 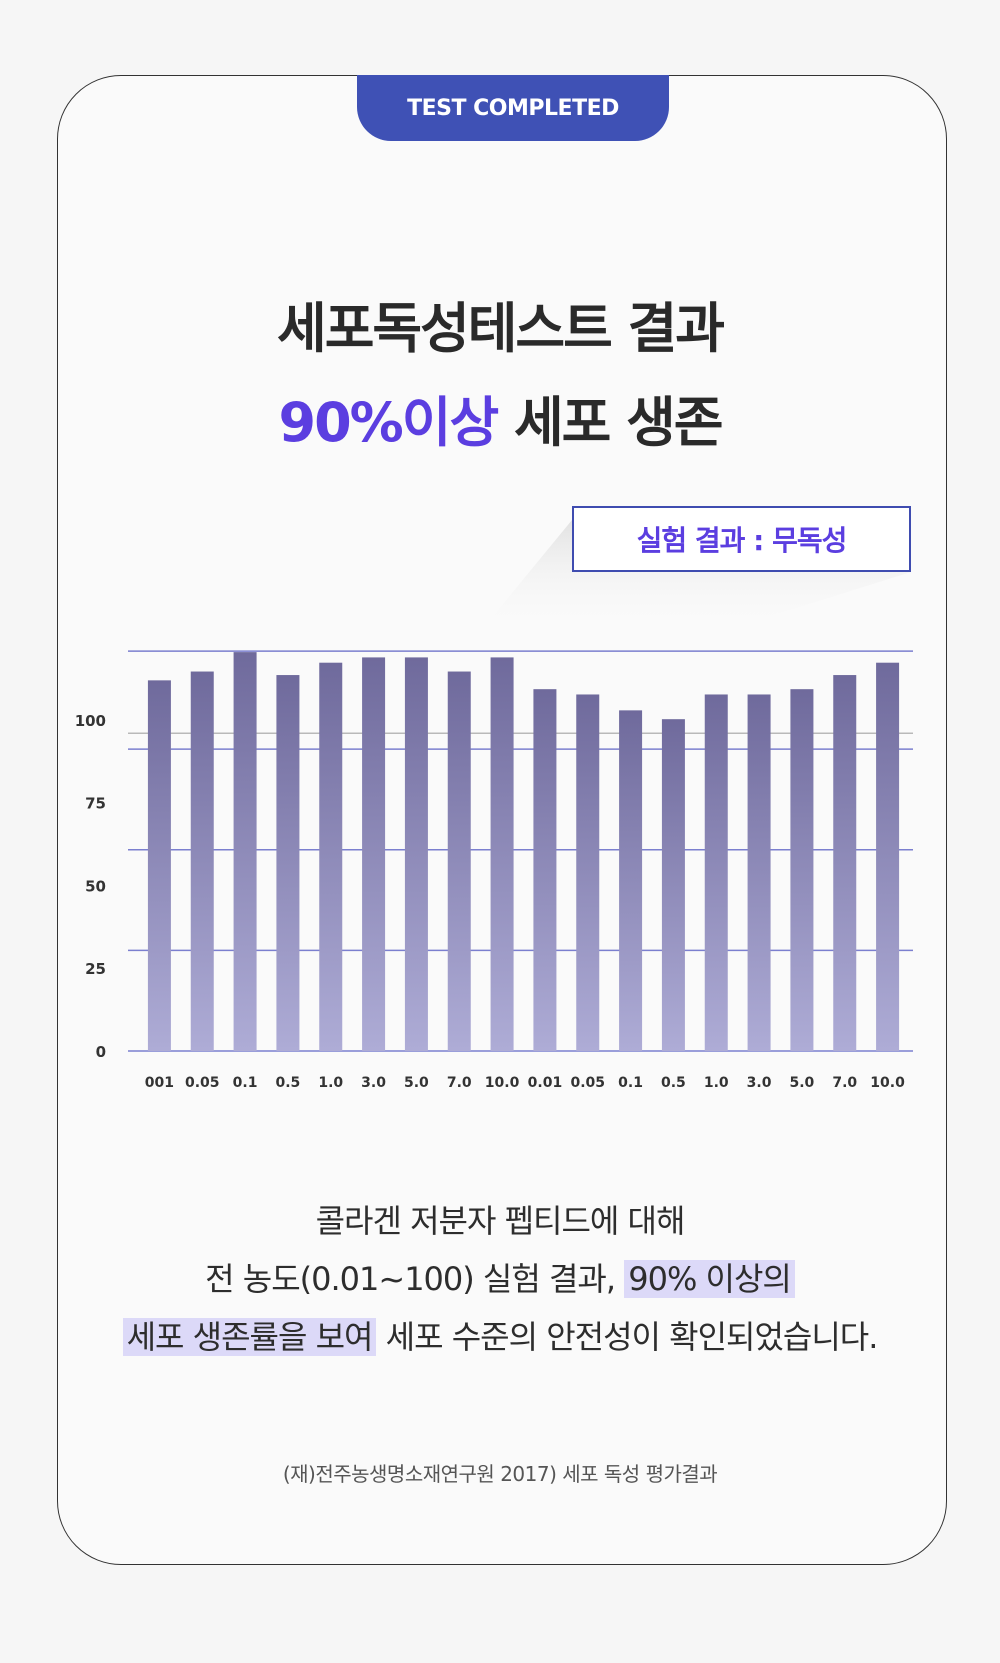 I want to click on description-highlight-2: 세포 생존률을 보여, so click(x=249, y=1337).